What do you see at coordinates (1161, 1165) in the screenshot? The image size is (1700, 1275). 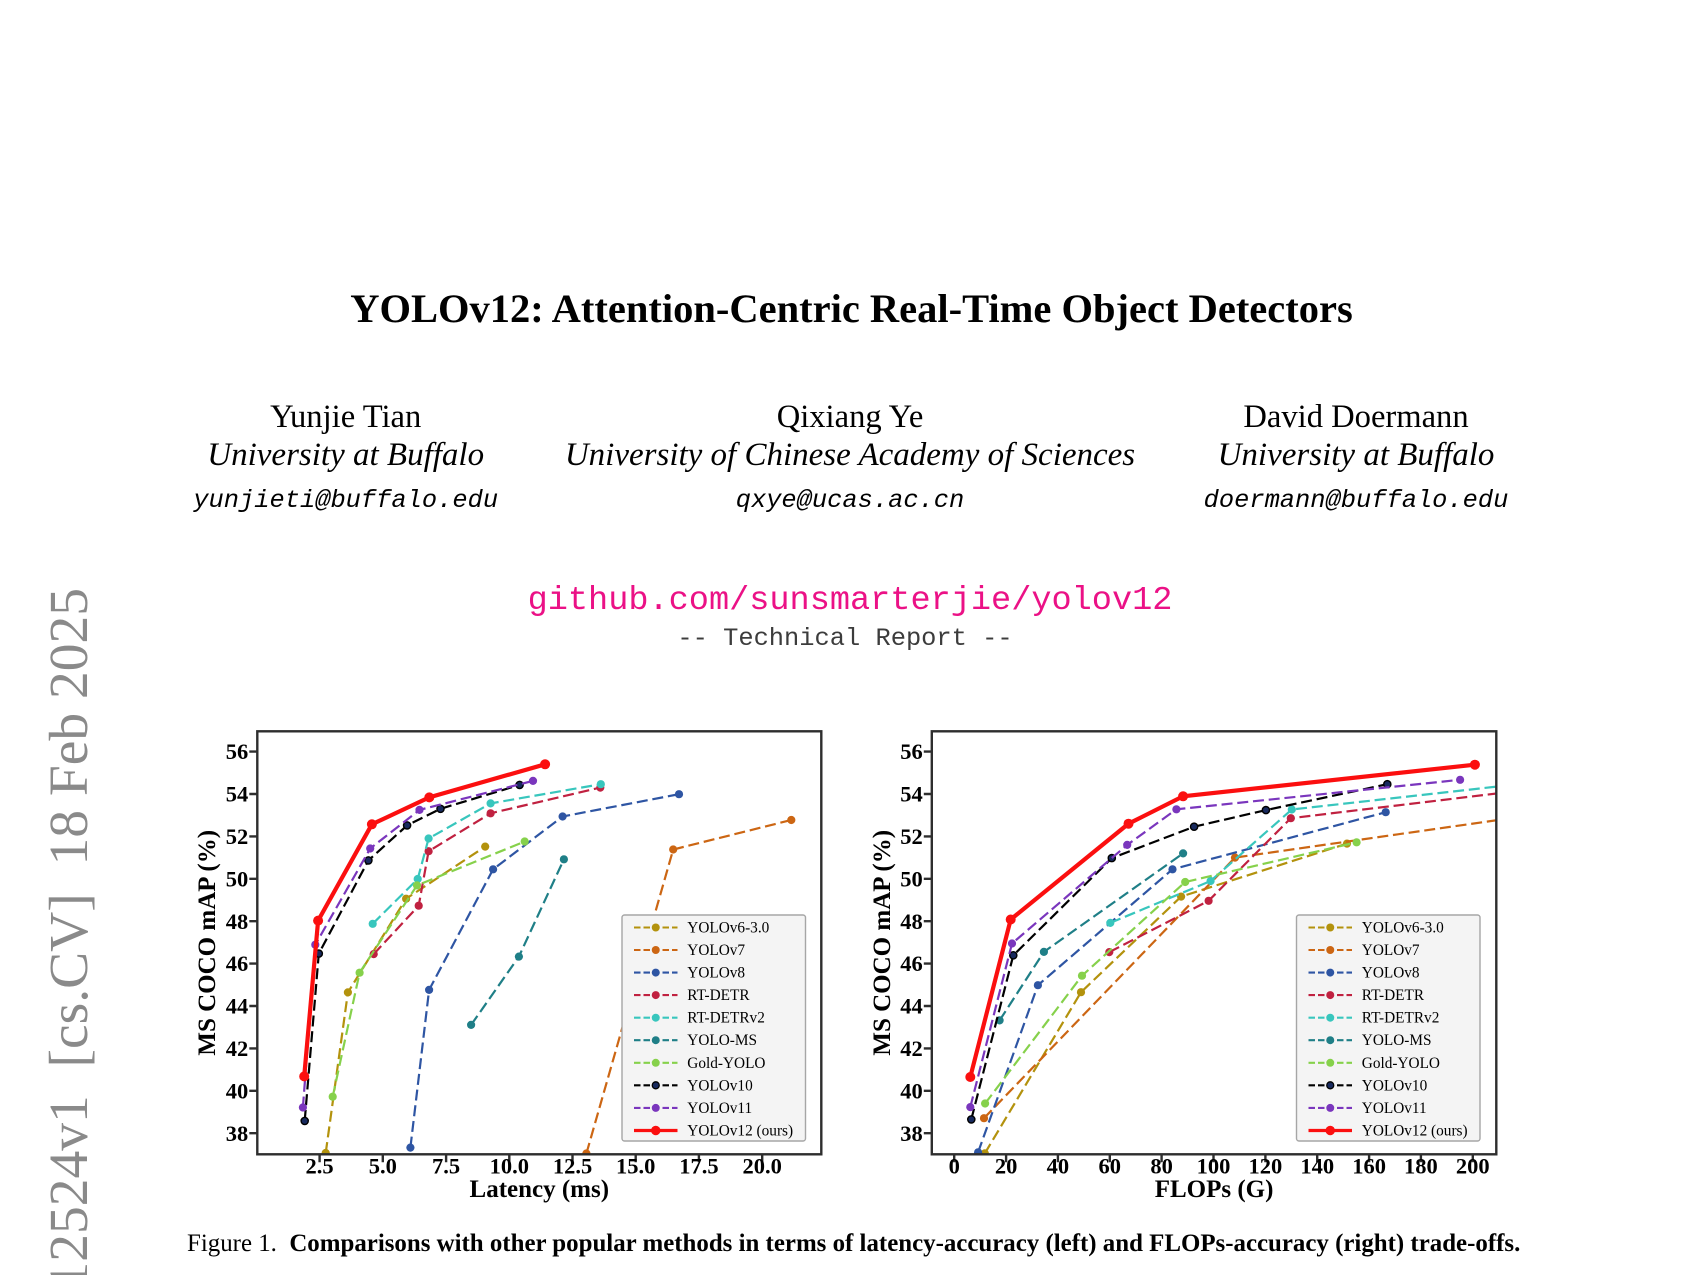 I see `svg-text: 80` at bounding box center [1161, 1165].